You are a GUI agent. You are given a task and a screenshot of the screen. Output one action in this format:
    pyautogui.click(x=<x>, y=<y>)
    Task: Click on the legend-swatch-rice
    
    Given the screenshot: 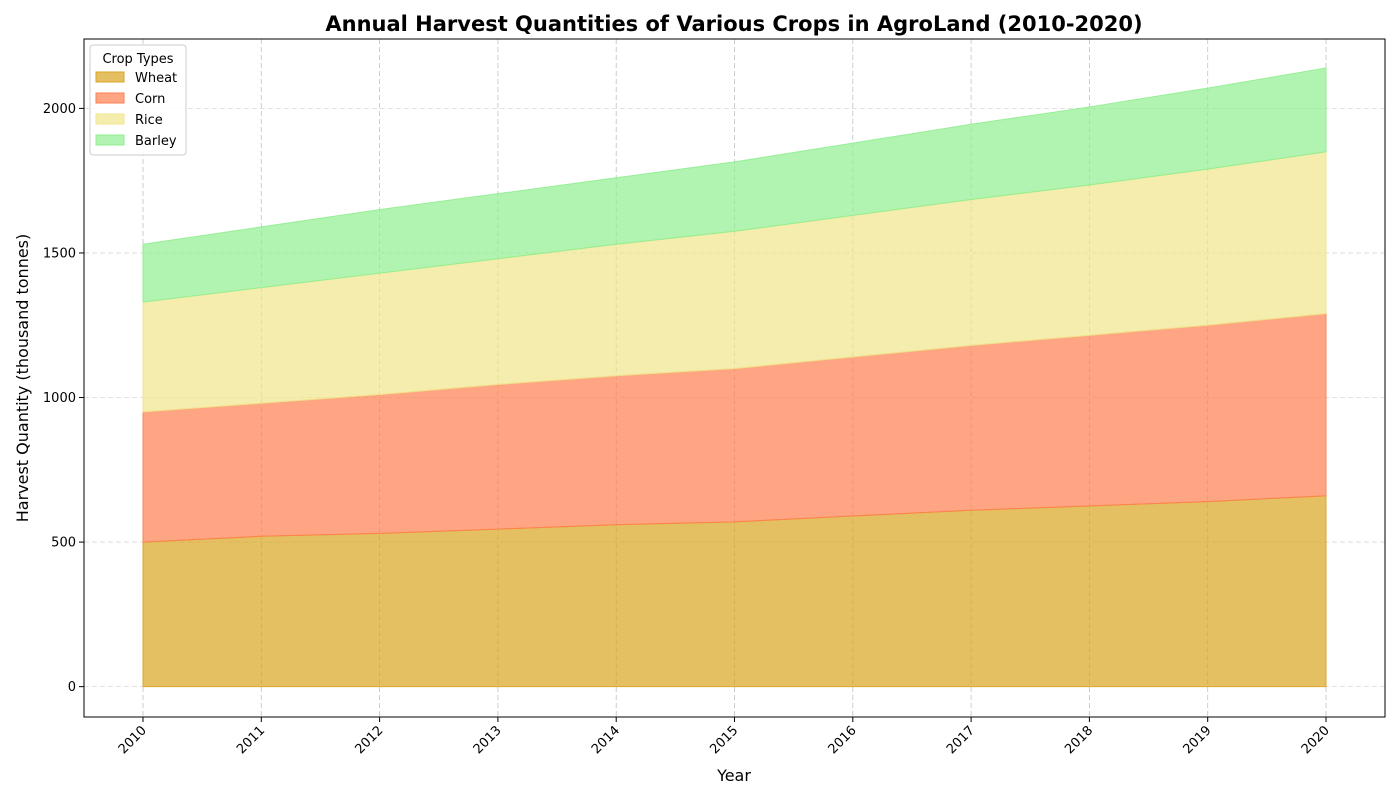 What is the action you would take?
    pyautogui.click(x=110, y=119)
    